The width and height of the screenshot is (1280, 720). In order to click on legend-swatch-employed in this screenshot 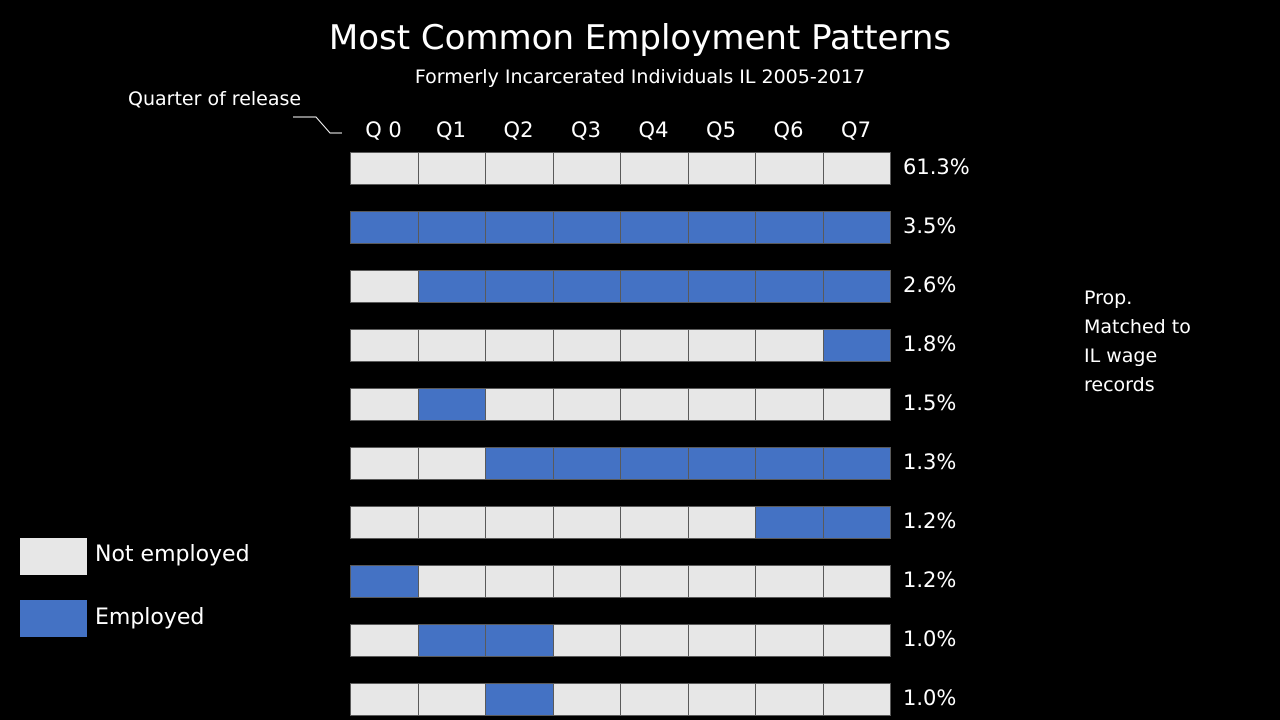, I will do `click(53, 618)`.